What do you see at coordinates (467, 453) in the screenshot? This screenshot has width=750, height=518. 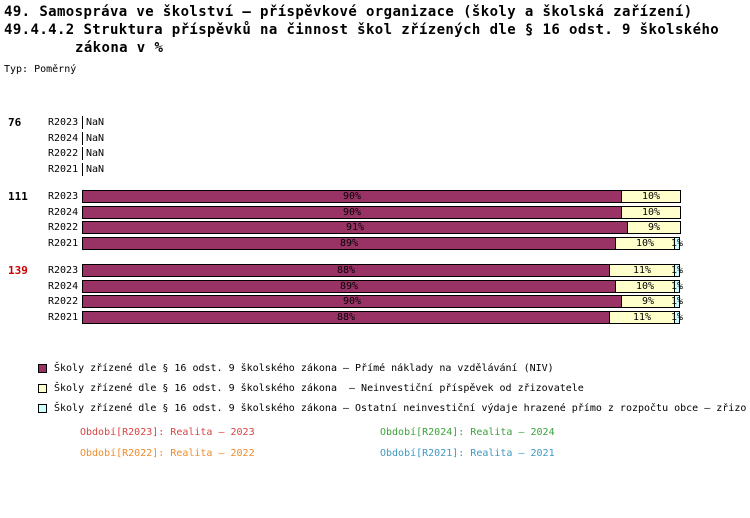 I see `period-legend-item: Období[R2021]: Realita – 2021` at bounding box center [467, 453].